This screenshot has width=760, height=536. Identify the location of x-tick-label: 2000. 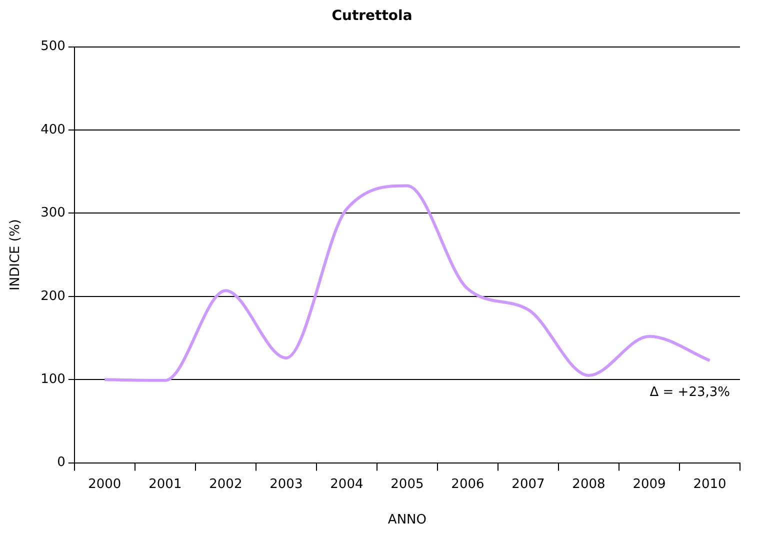
(105, 484).